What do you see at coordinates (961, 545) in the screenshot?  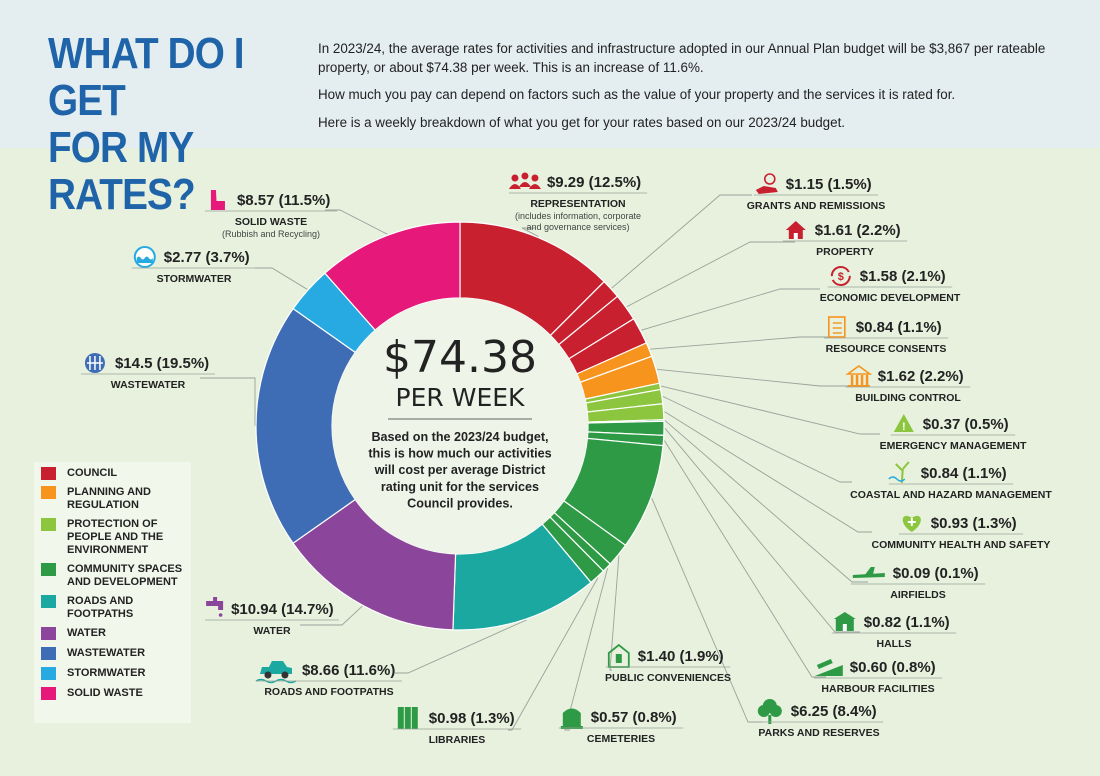 I see `caption-community-health-and-safety: COMMUNITY HEALTH AND SAFETY` at bounding box center [961, 545].